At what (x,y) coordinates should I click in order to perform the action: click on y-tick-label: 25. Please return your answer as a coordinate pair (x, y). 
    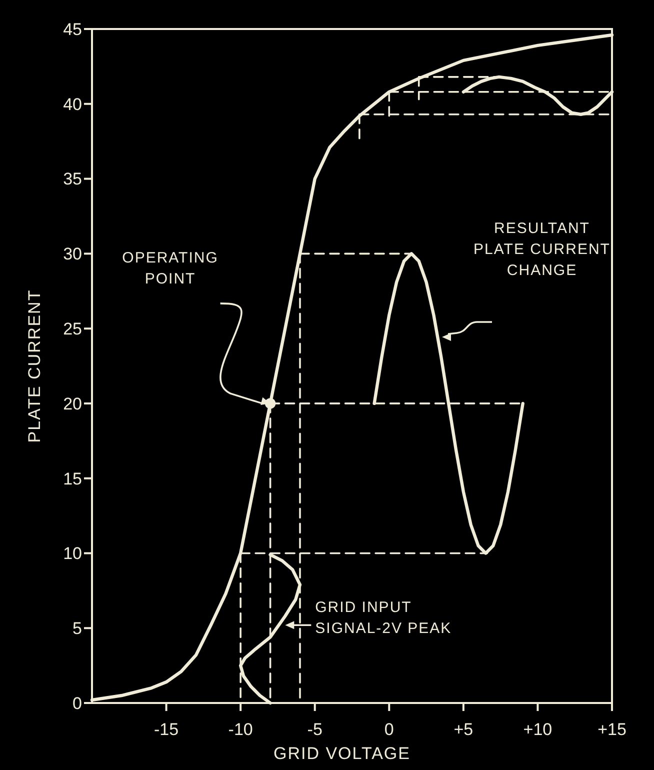
    Looking at the image, I should click on (72, 329).